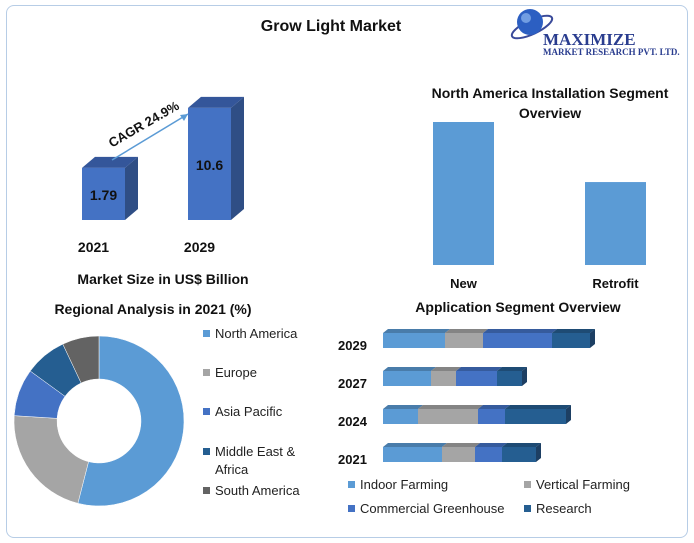 The width and height of the screenshot is (694, 543). What do you see at coordinates (583, 484) in the screenshot?
I see `legend-label: Vertical Farming` at bounding box center [583, 484].